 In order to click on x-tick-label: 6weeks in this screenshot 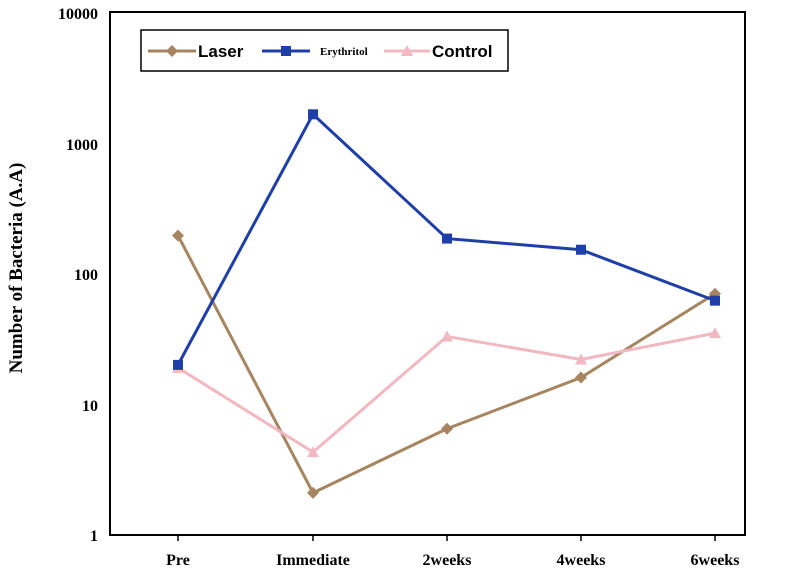, I will do `click(715, 560)`.